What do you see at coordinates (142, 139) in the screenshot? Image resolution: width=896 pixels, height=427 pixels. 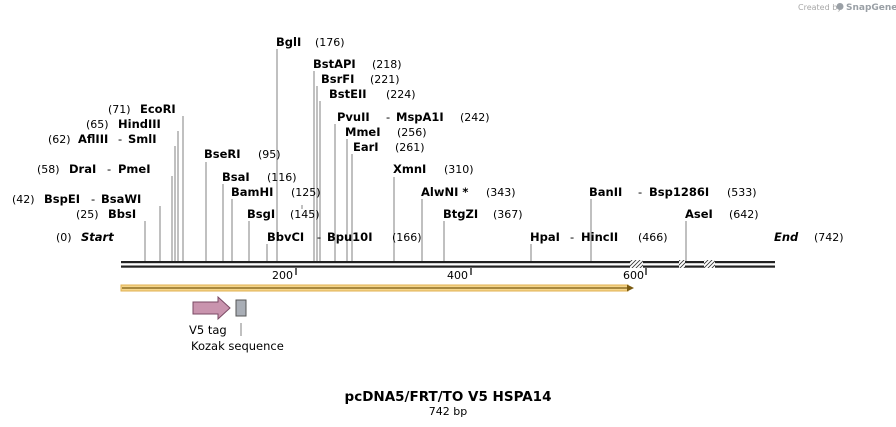 I see `site-smli-name: SmlI` at bounding box center [142, 139].